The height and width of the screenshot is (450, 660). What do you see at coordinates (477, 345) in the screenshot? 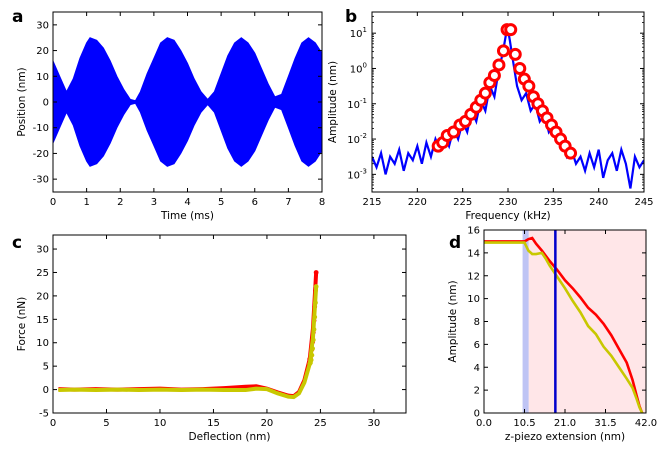
I see `y-tick-label: 6` at bounding box center [477, 345].